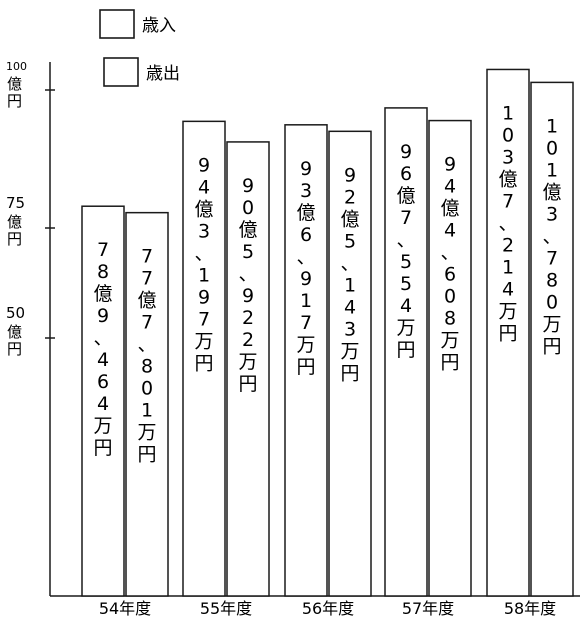 The image size is (584, 622). I want to click on y-tick-number: 100, so click(16, 66).